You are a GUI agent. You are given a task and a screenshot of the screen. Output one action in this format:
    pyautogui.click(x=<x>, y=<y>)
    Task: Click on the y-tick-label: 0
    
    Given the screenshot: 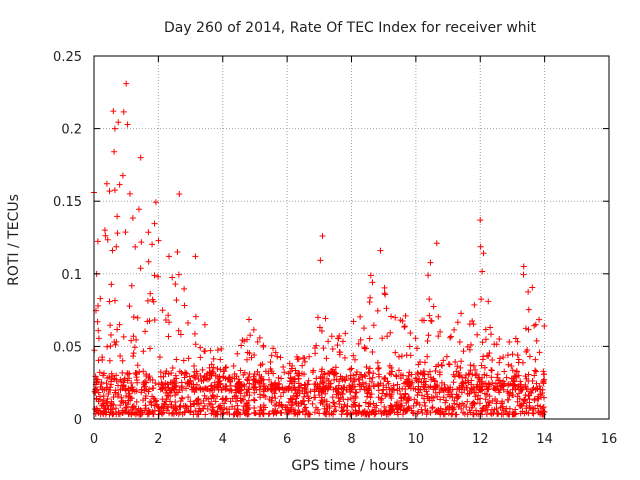 What is the action you would take?
    pyautogui.click(x=78, y=420)
    